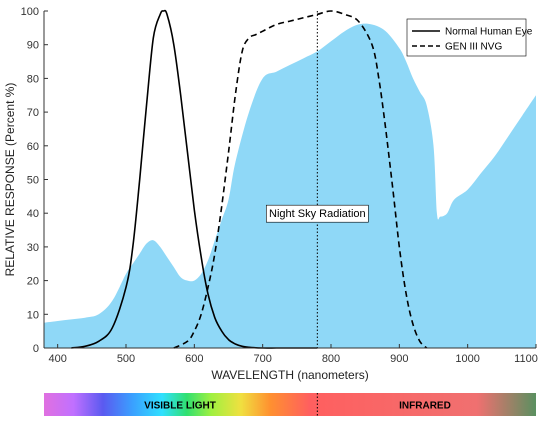  What do you see at coordinates (289, 375) in the screenshot?
I see `x-axis-title: WAVELENGTH (nanometers)` at bounding box center [289, 375].